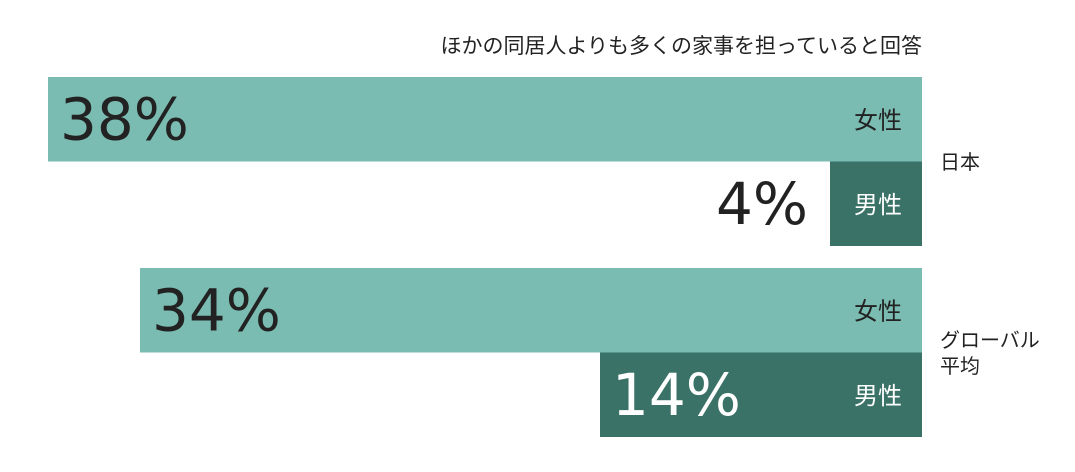 This screenshot has height=472, width=1075. Describe the element at coordinates (762, 204) in the screenshot. I see `value-label: 4%` at that location.